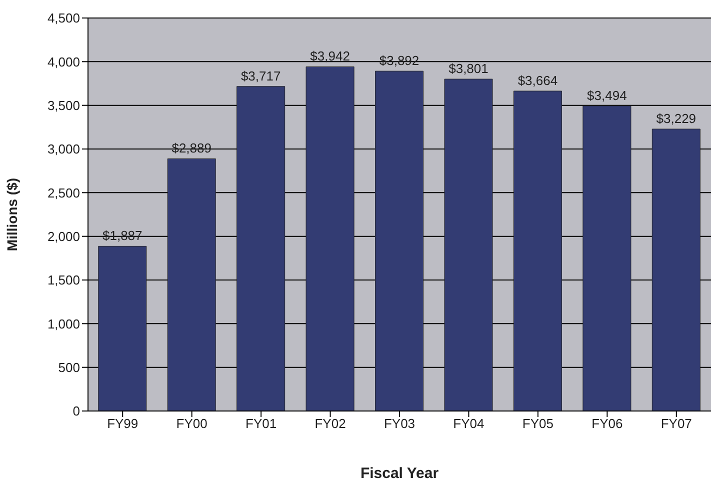 The width and height of the screenshot is (711, 486). Describe the element at coordinates (400, 424) in the screenshot. I see `x-tick-label: FY03` at that location.